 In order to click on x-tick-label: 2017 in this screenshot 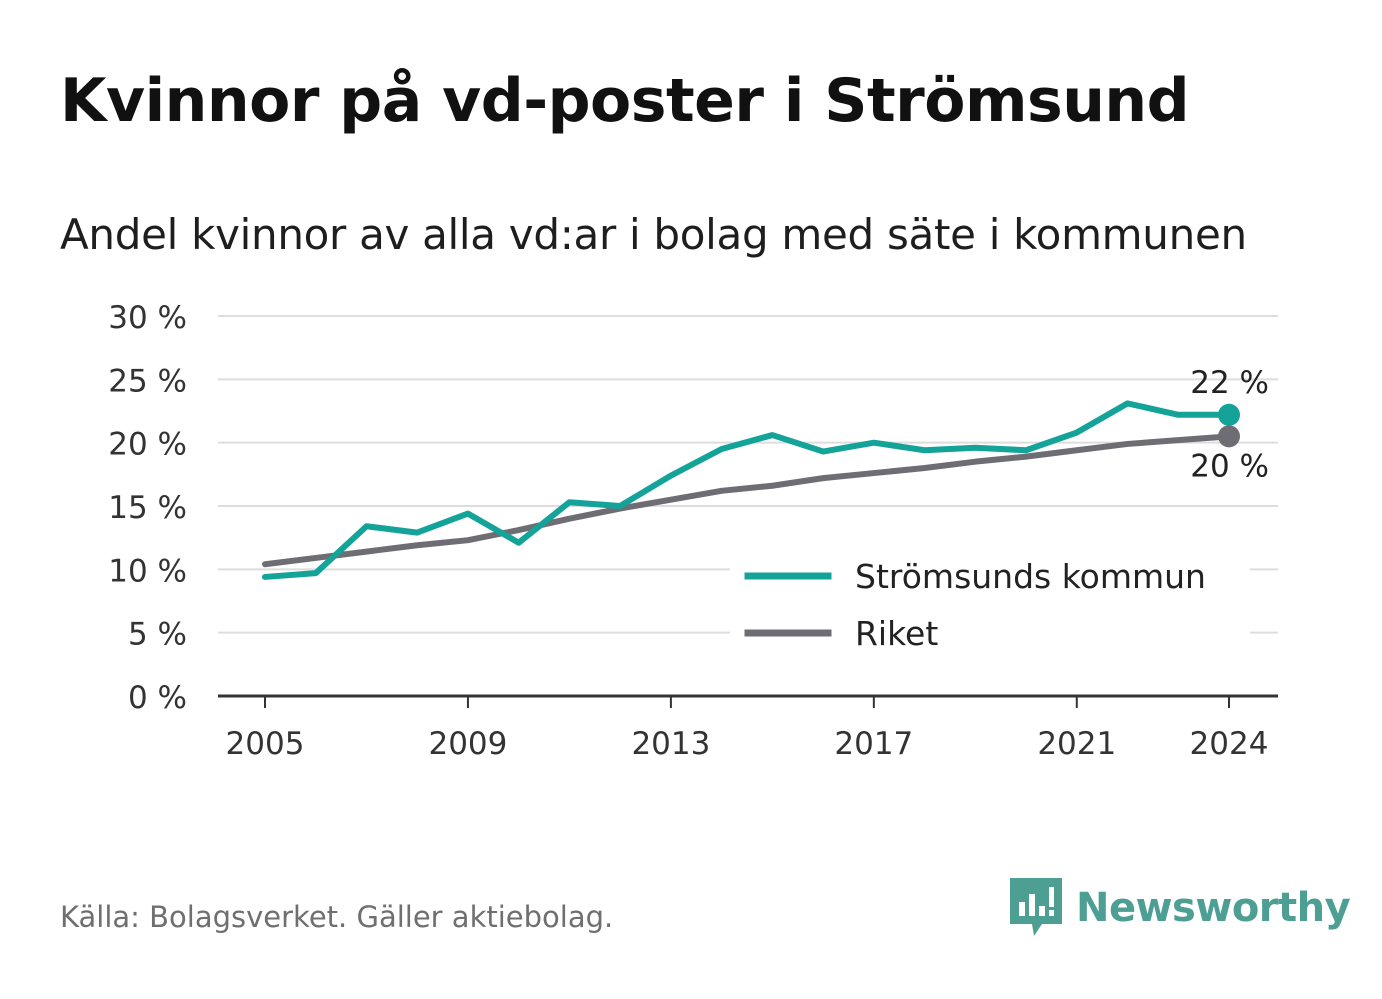, I will do `click(873, 744)`.